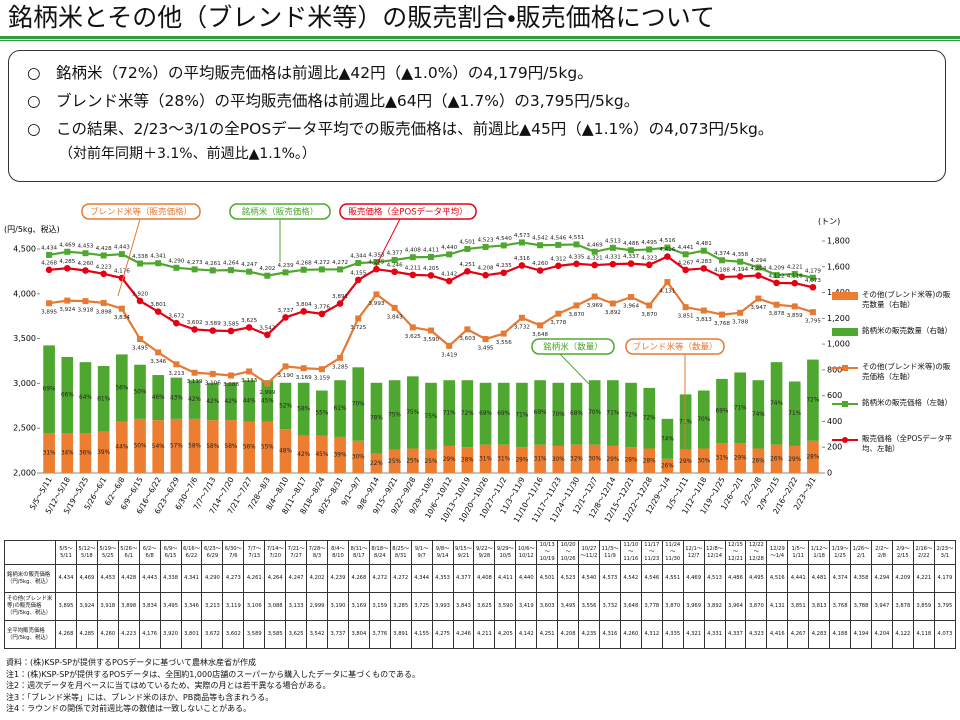 The height and width of the screenshot is (720, 960). I want to click on data-label: 4,211, so click(413, 268).